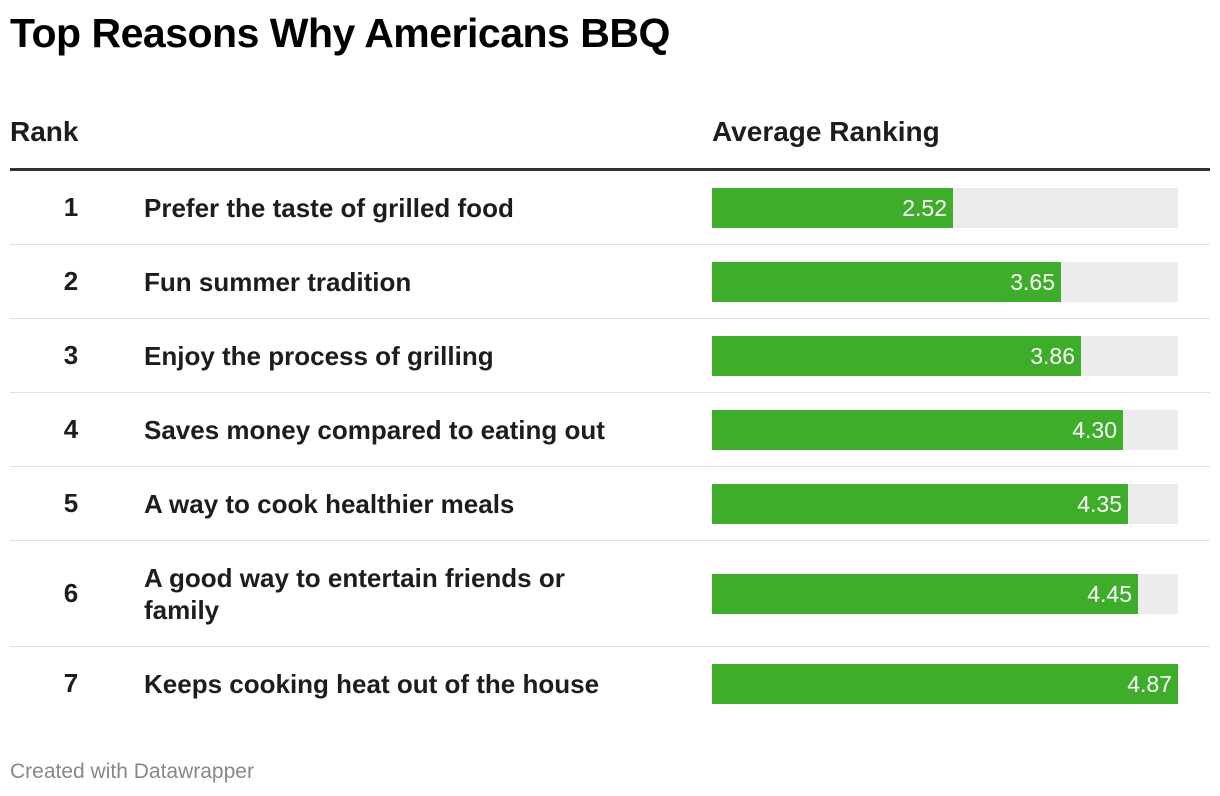 This screenshot has height=796, width=1220. What do you see at coordinates (71, 207) in the screenshot?
I see `rank-cell: 1` at bounding box center [71, 207].